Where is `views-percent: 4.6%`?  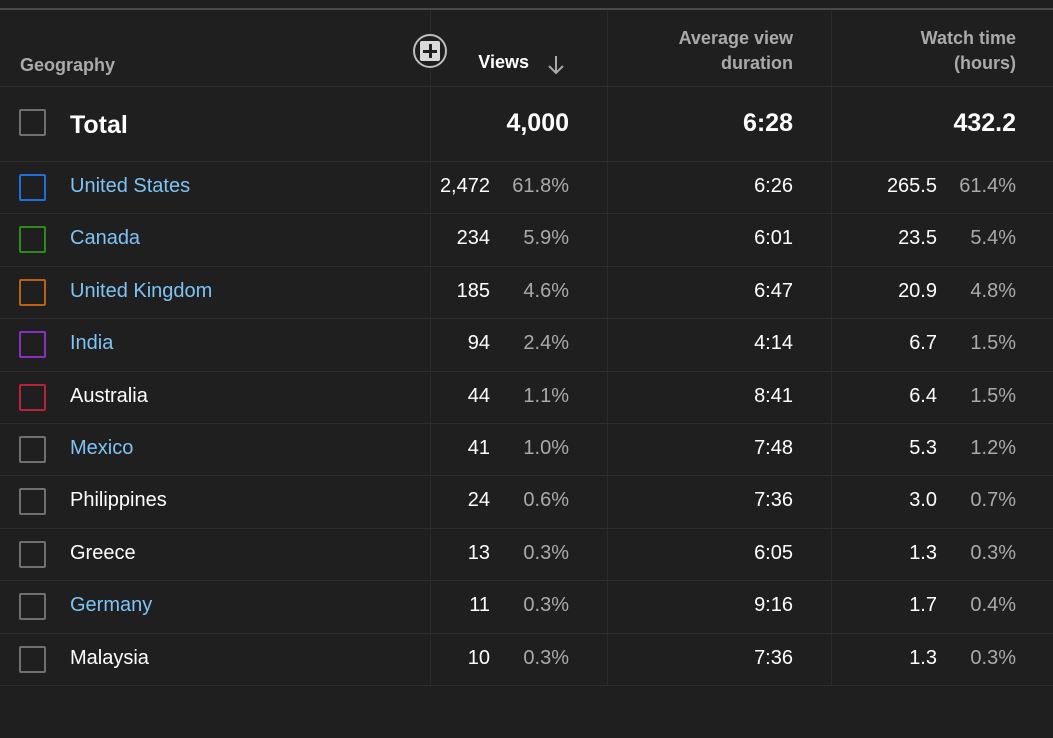
views-percent: 4.6% is located at coordinates (546, 290).